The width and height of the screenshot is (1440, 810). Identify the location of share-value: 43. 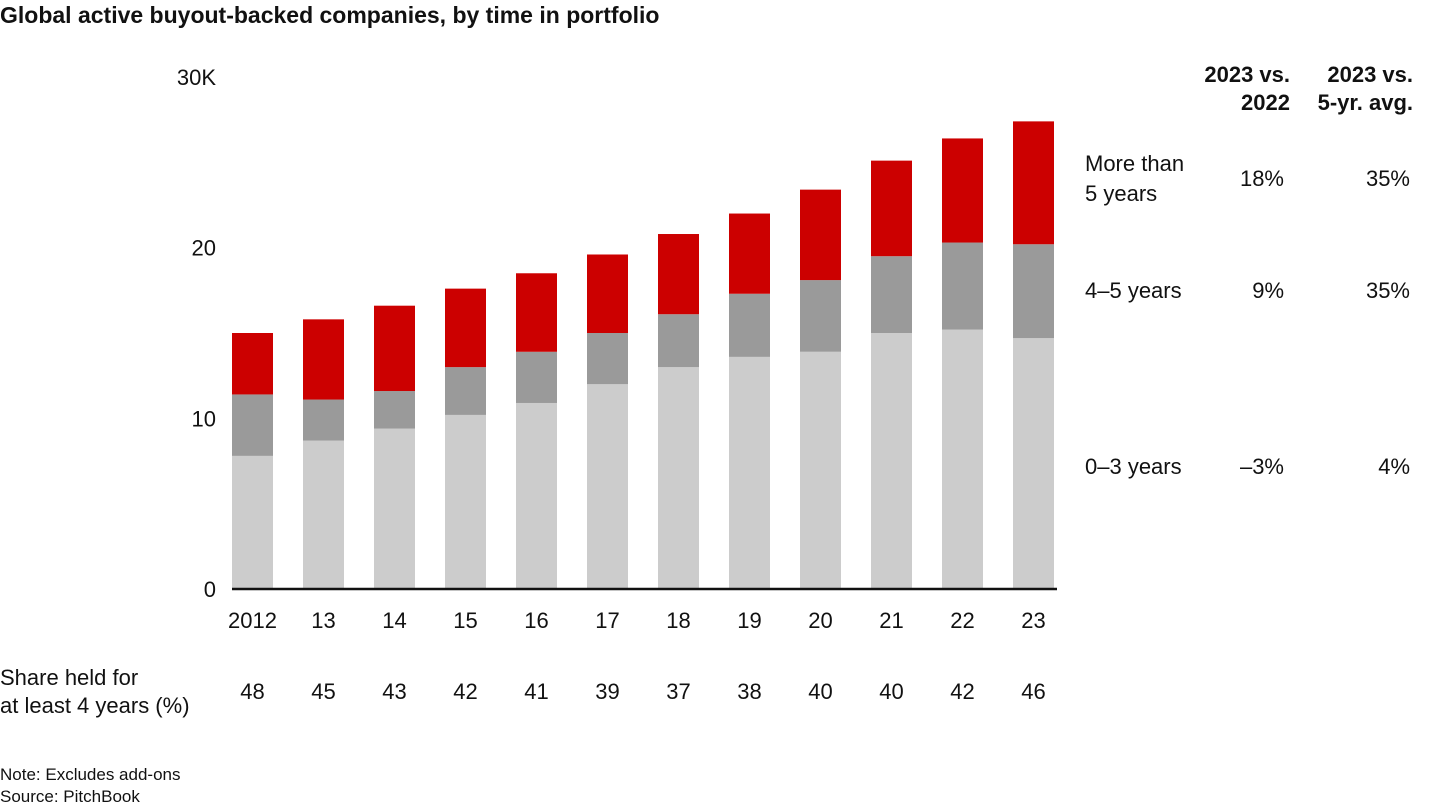
(394, 691).